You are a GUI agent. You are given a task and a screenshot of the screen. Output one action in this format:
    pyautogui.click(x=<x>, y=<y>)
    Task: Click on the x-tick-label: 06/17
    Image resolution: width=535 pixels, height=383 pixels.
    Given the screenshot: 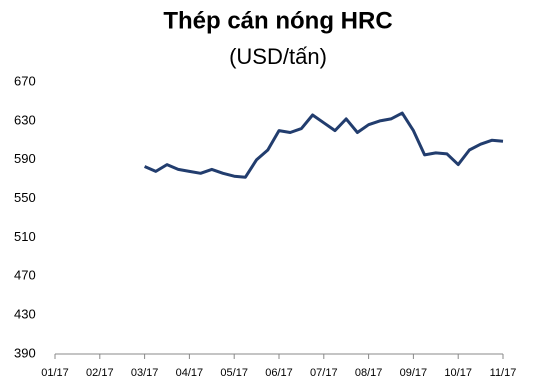 What is the action you would take?
    pyautogui.click(x=279, y=373)
    